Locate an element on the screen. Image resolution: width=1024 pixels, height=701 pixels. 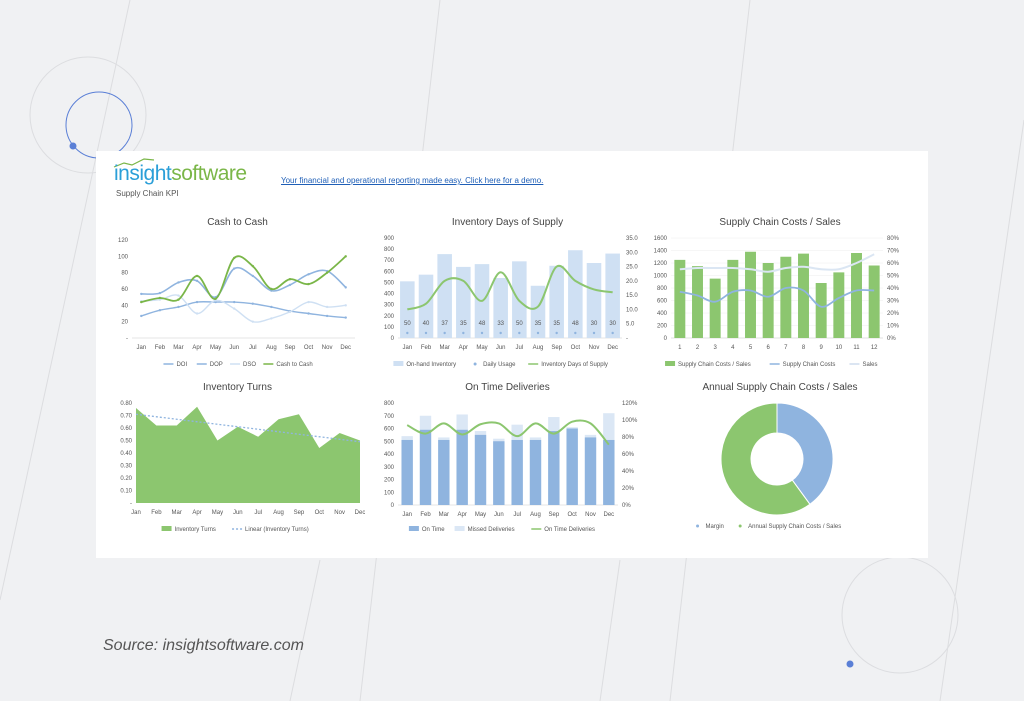
x-tick-label: 3 is located at coordinates (715, 348).